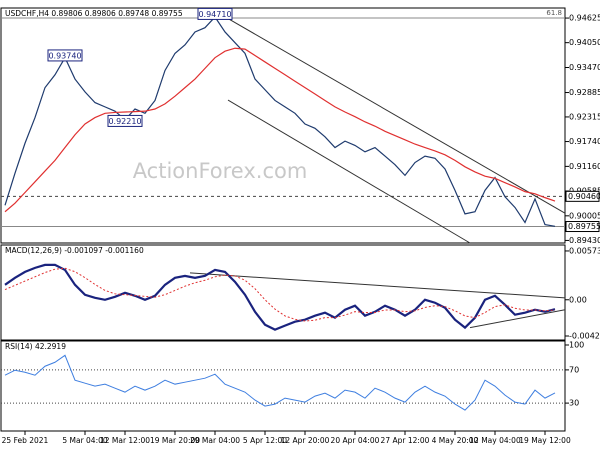 The width and height of the screenshot is (600, 450). I want to click on x-tick-label: 12 Mar 12:00, so click(125, 440).